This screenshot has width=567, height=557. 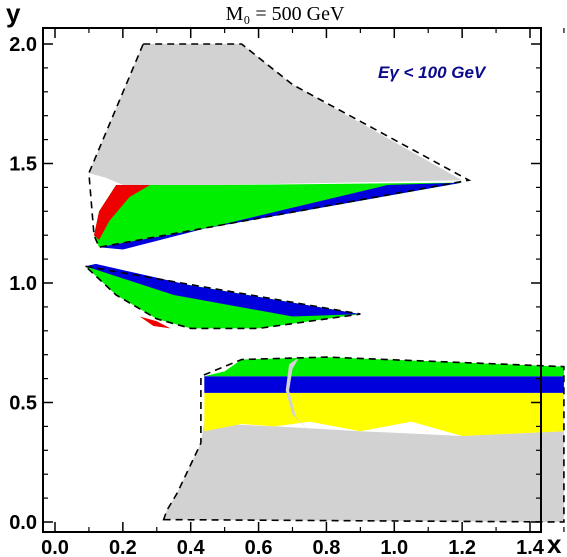 What do you see at coordinates (23, 404) in the screenshot?
I see `y-tick-label: 0.5` at bounding box center [23, 404].